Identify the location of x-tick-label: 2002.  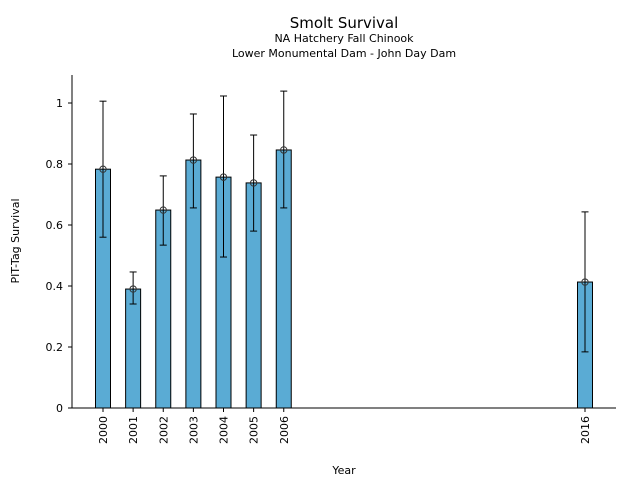
(163, 430).